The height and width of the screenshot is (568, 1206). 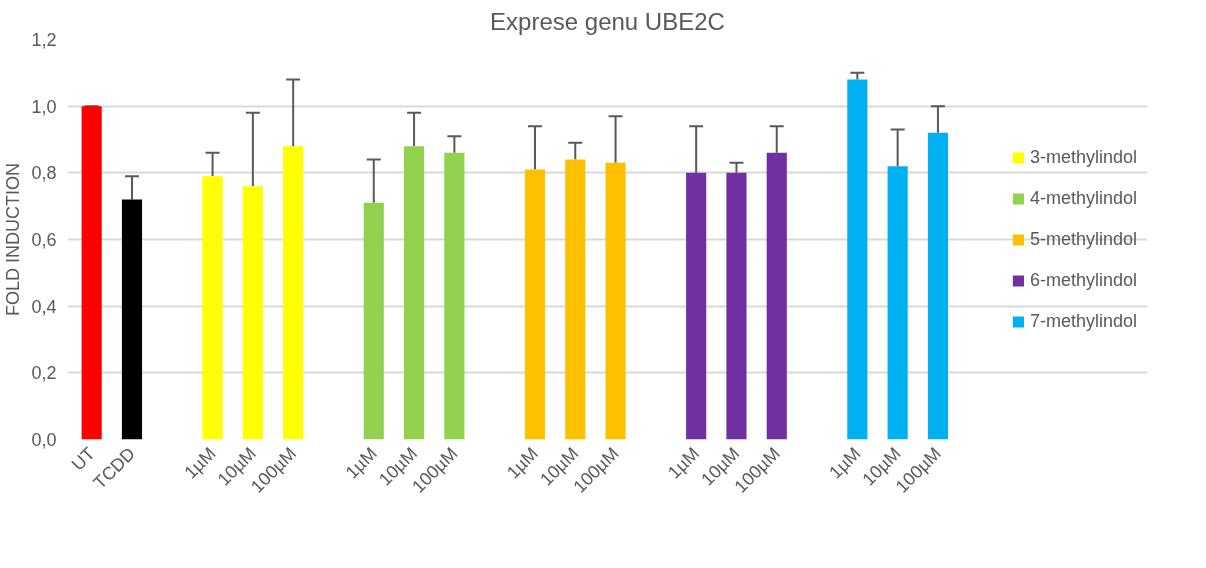 I want to click on x-tick-label: UT, so click(x=83, y=459).